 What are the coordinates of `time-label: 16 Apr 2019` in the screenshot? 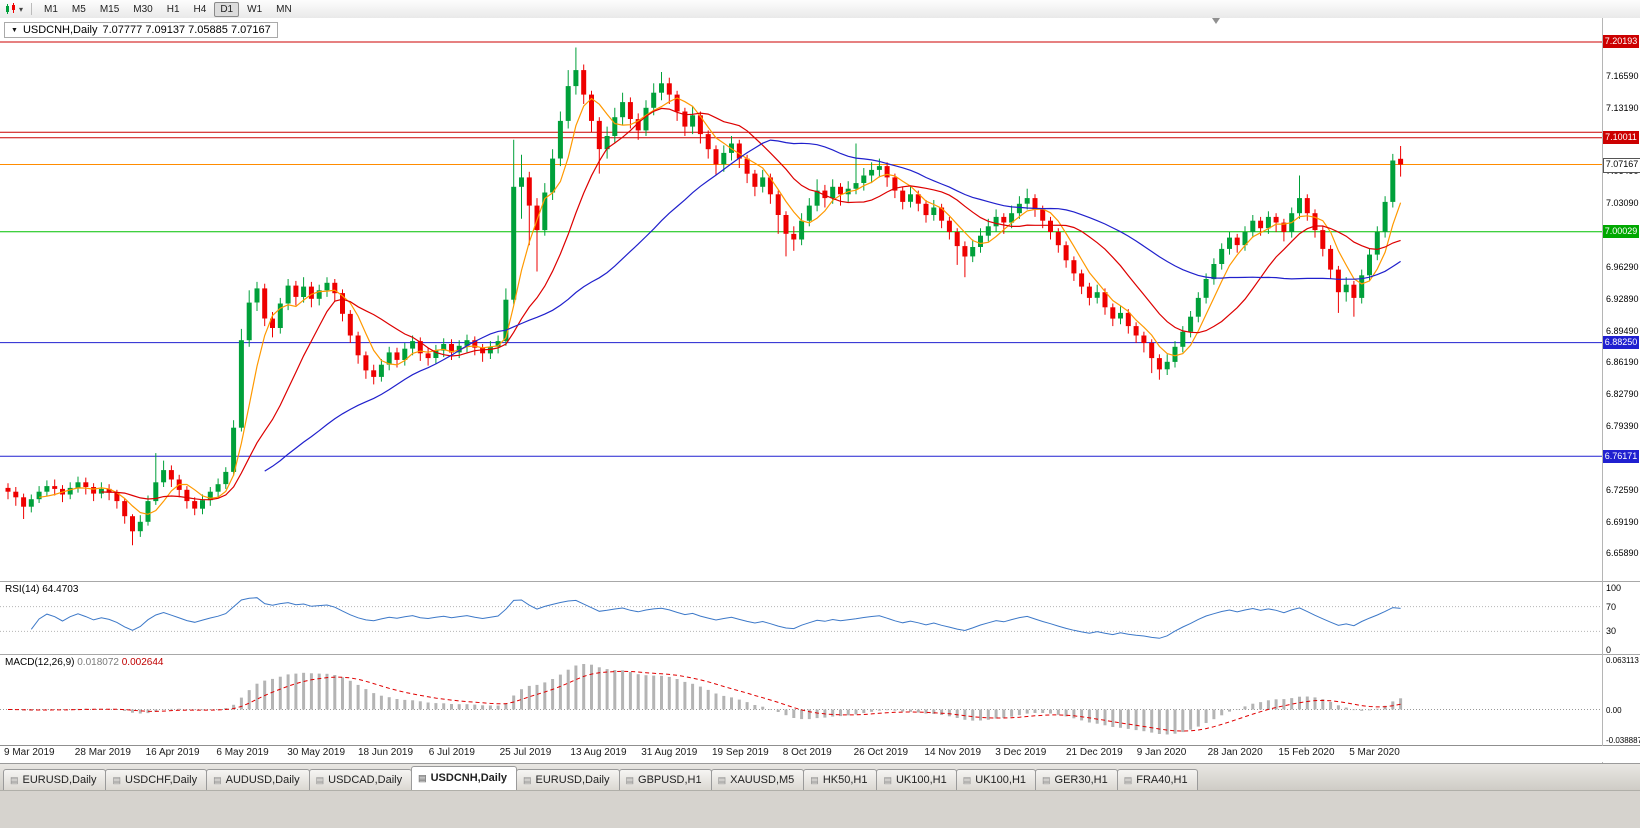 It's located at (172, 752).